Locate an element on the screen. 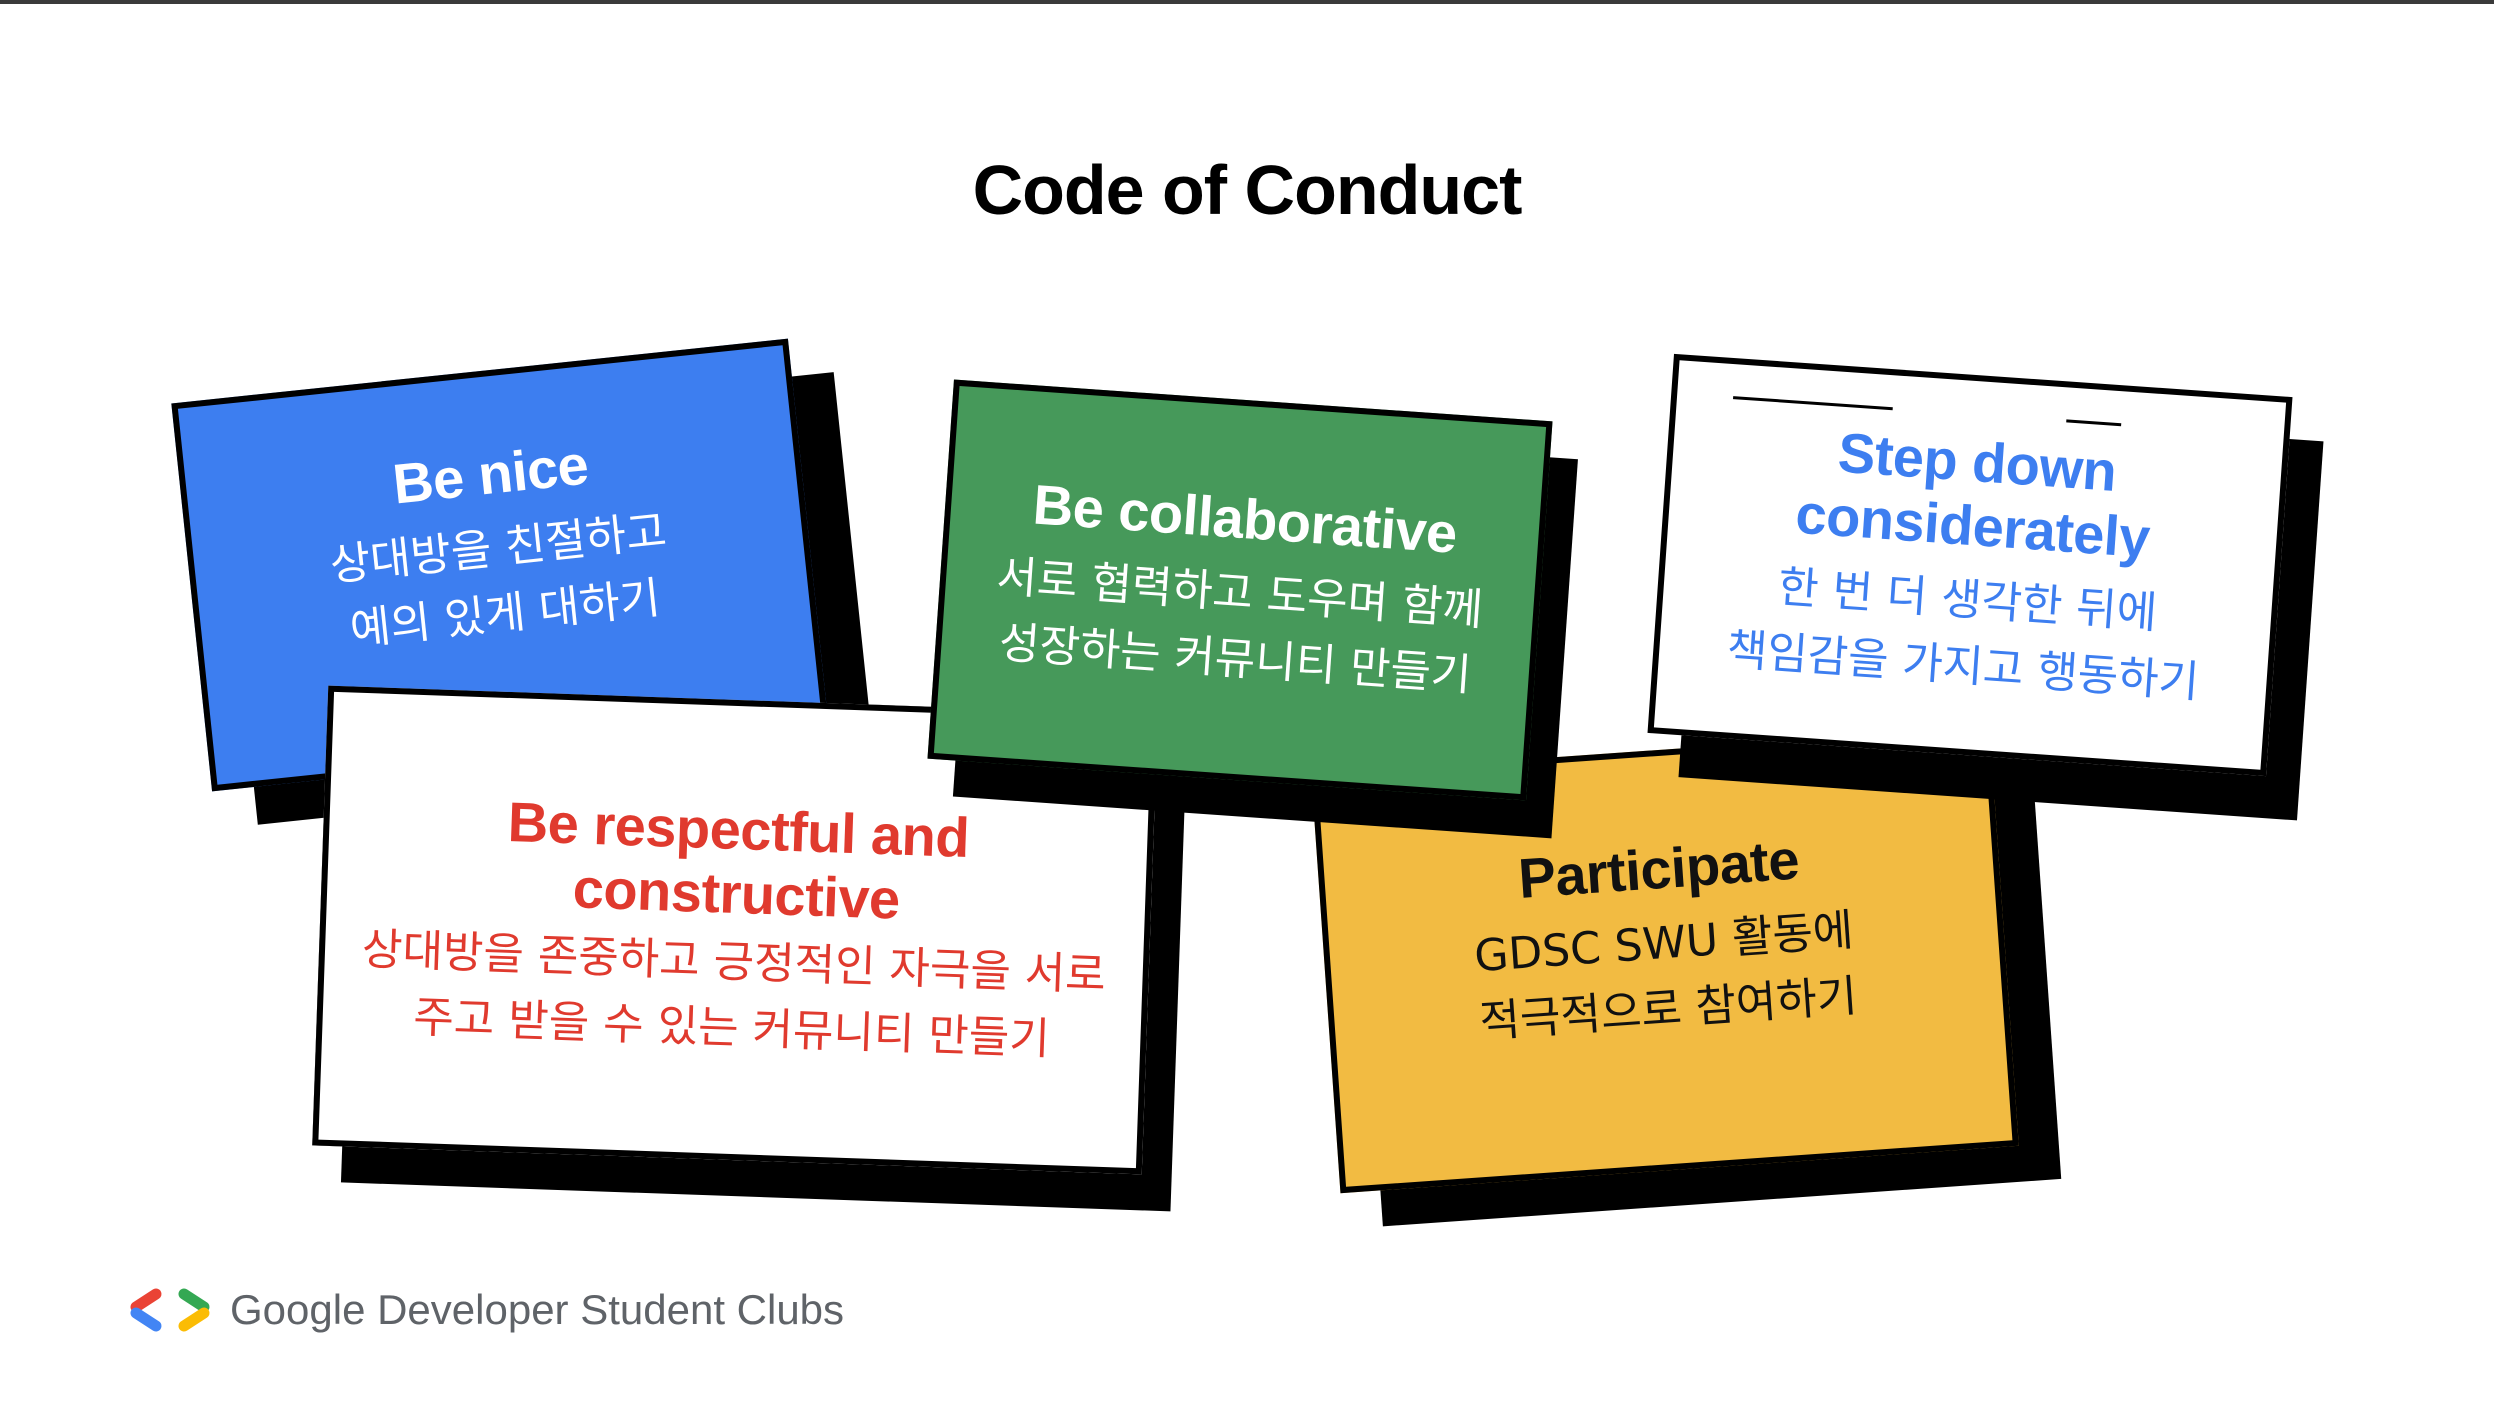 The height and width of the screenshot is (1408, 2494). card-desc: 한 번 더 생각한 뒤에 책임감을 가지고 행동하기 is located at coordinates (1964, 634).